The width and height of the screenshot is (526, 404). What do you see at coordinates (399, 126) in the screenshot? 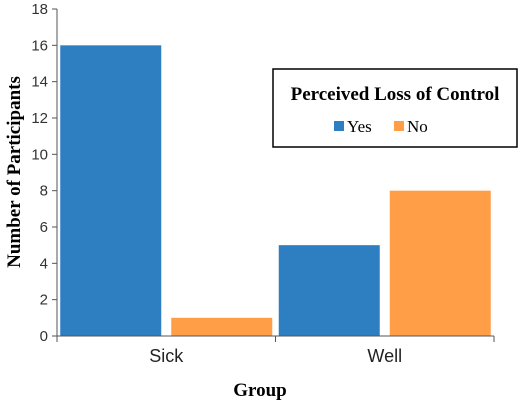
I see `legend-swatch-no` at bounding box center [399, 126].